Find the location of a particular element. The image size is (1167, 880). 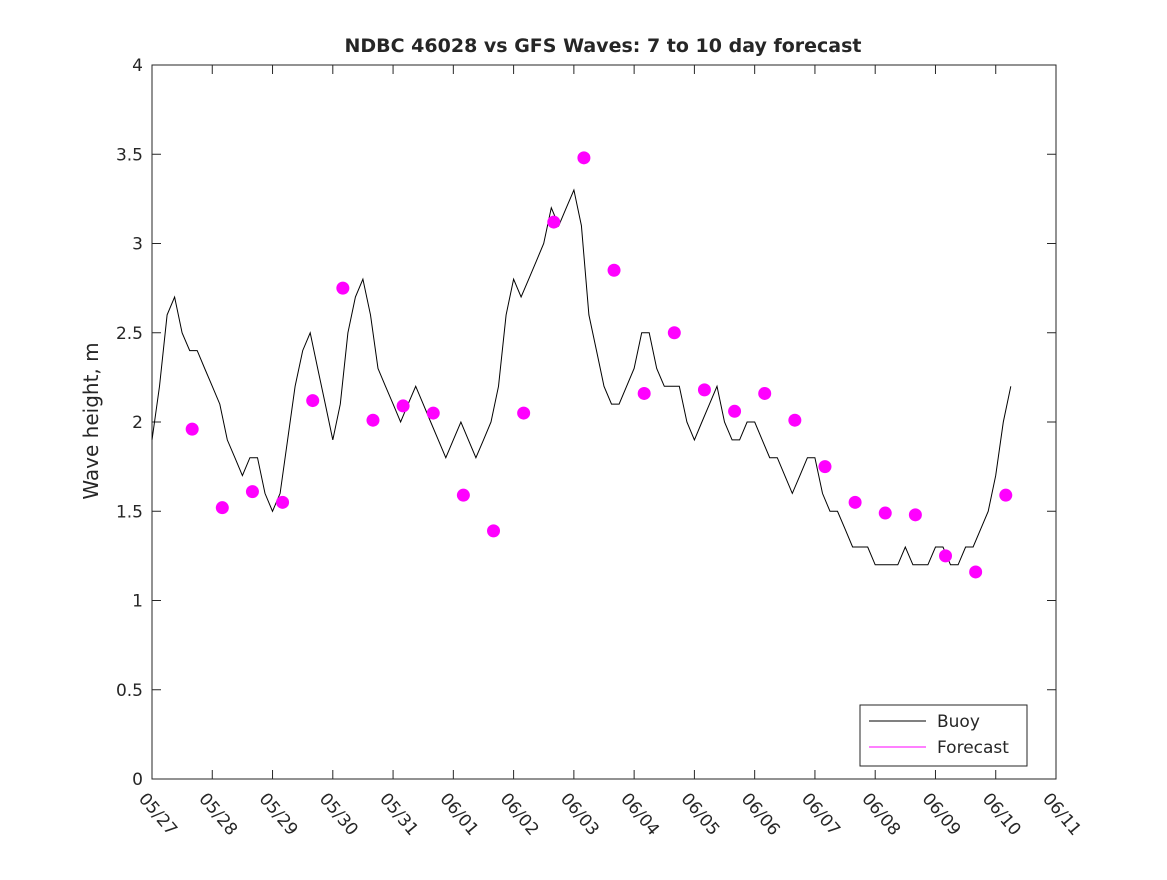

y-tick-label: 2.5 is located at coordinates (129, 334).